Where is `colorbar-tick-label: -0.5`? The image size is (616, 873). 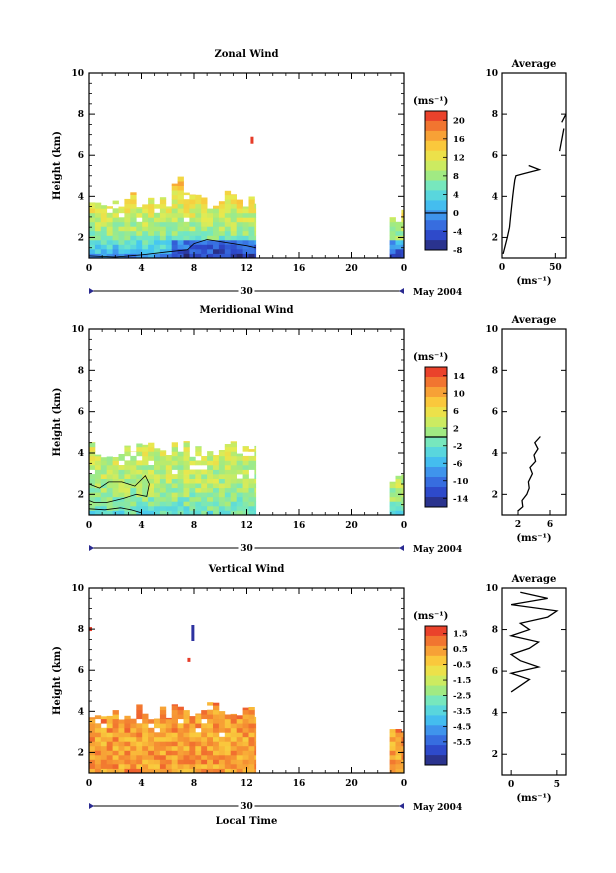 colorbar-tick-label: -0.5 is located at coordinates (462, 666).